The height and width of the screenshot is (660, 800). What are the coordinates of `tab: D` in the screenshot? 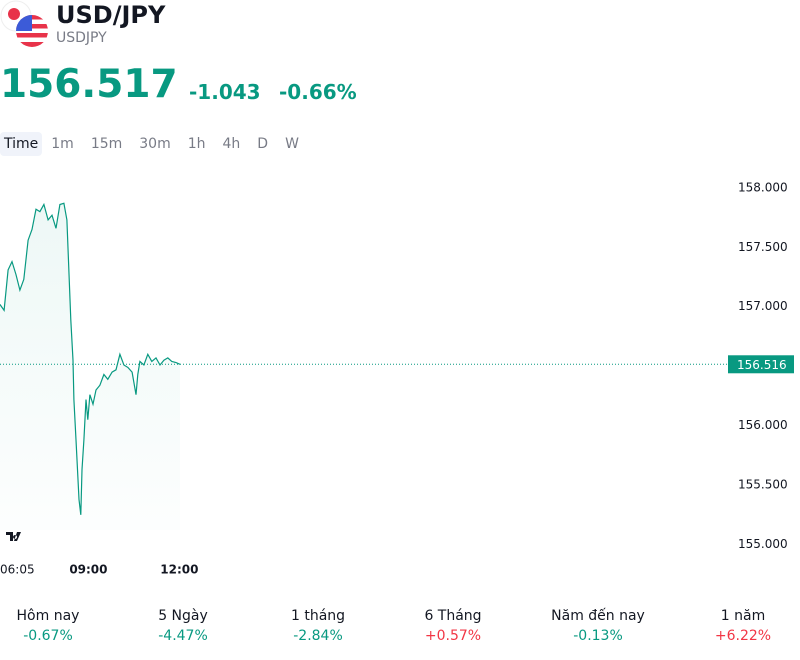 It's located at (263, 144).